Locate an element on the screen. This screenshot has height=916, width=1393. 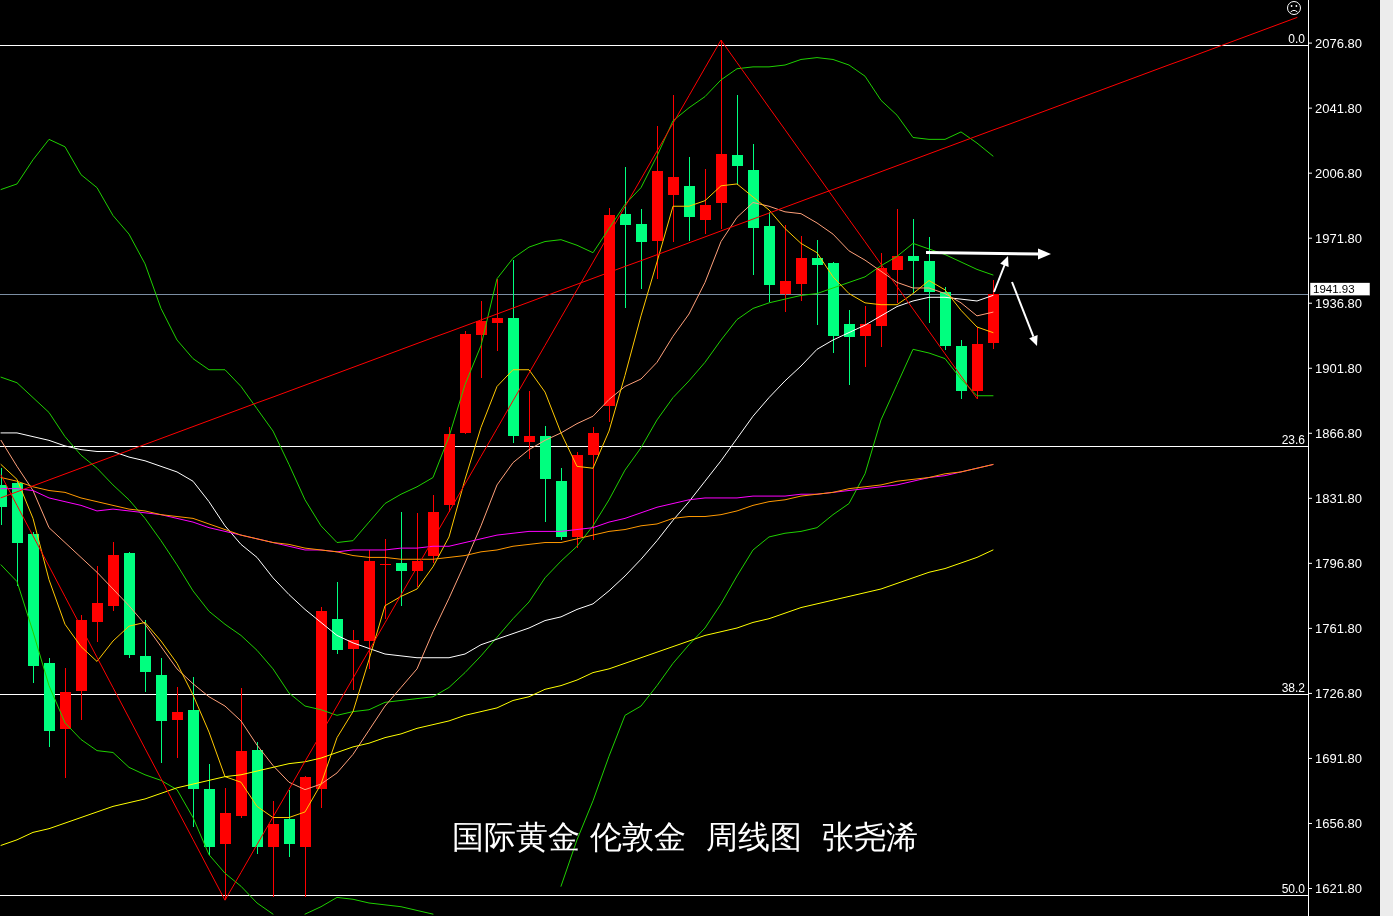
y-tick-label: 1831.80 is located at coordinates (1338, 498).